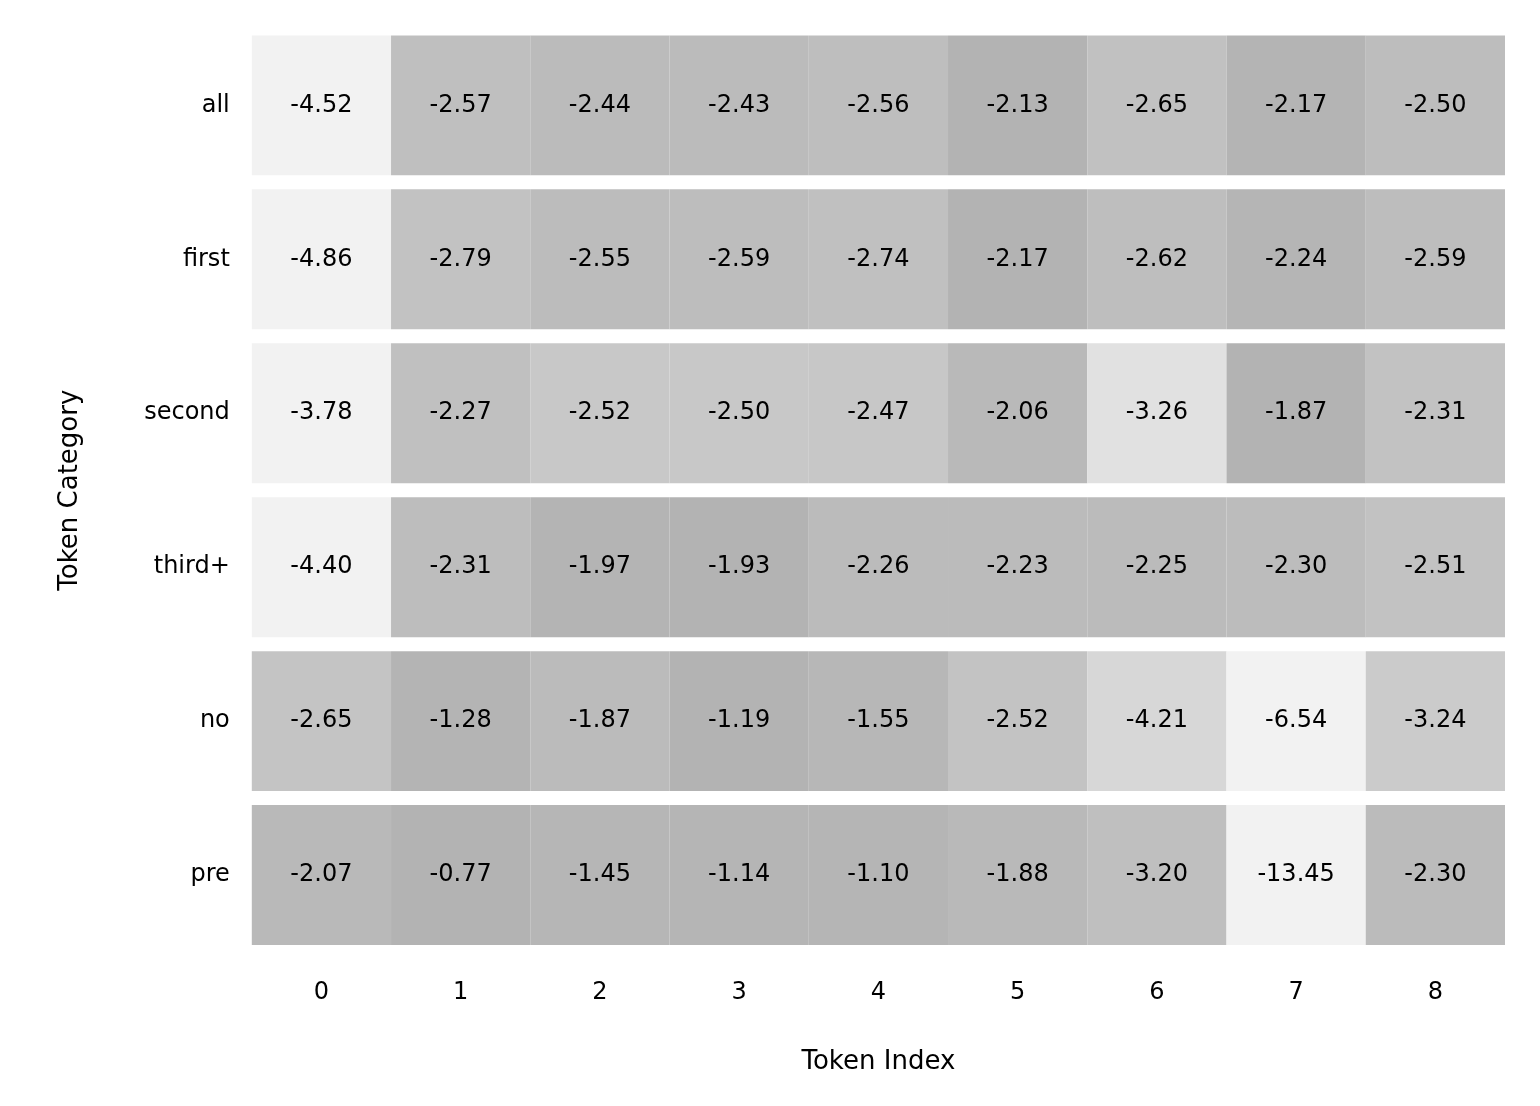  What do you see at coordinates (191, 565) in the screenshot?
I see `y-tick-label: third+` at bounding box center [191, 565].